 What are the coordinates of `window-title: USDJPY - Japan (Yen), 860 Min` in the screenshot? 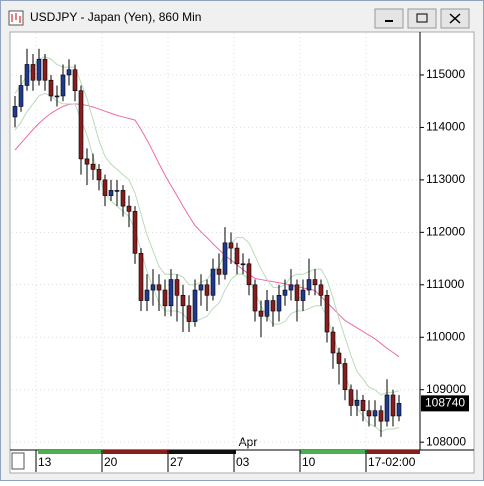 It's located at (115, 17).